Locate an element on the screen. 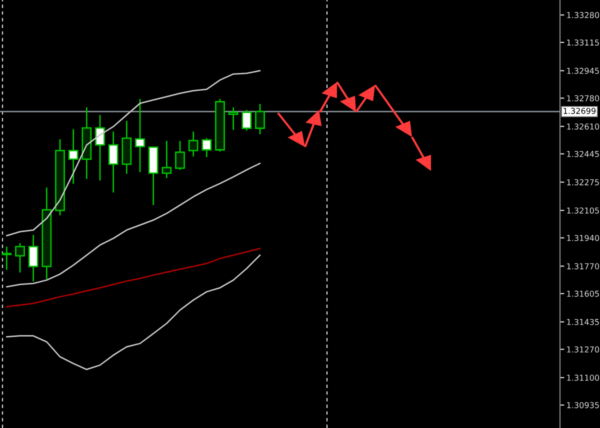 This screenshot has height=428, width=600. y-tick-label: 1.33115 is located at coordinates (583, 43).